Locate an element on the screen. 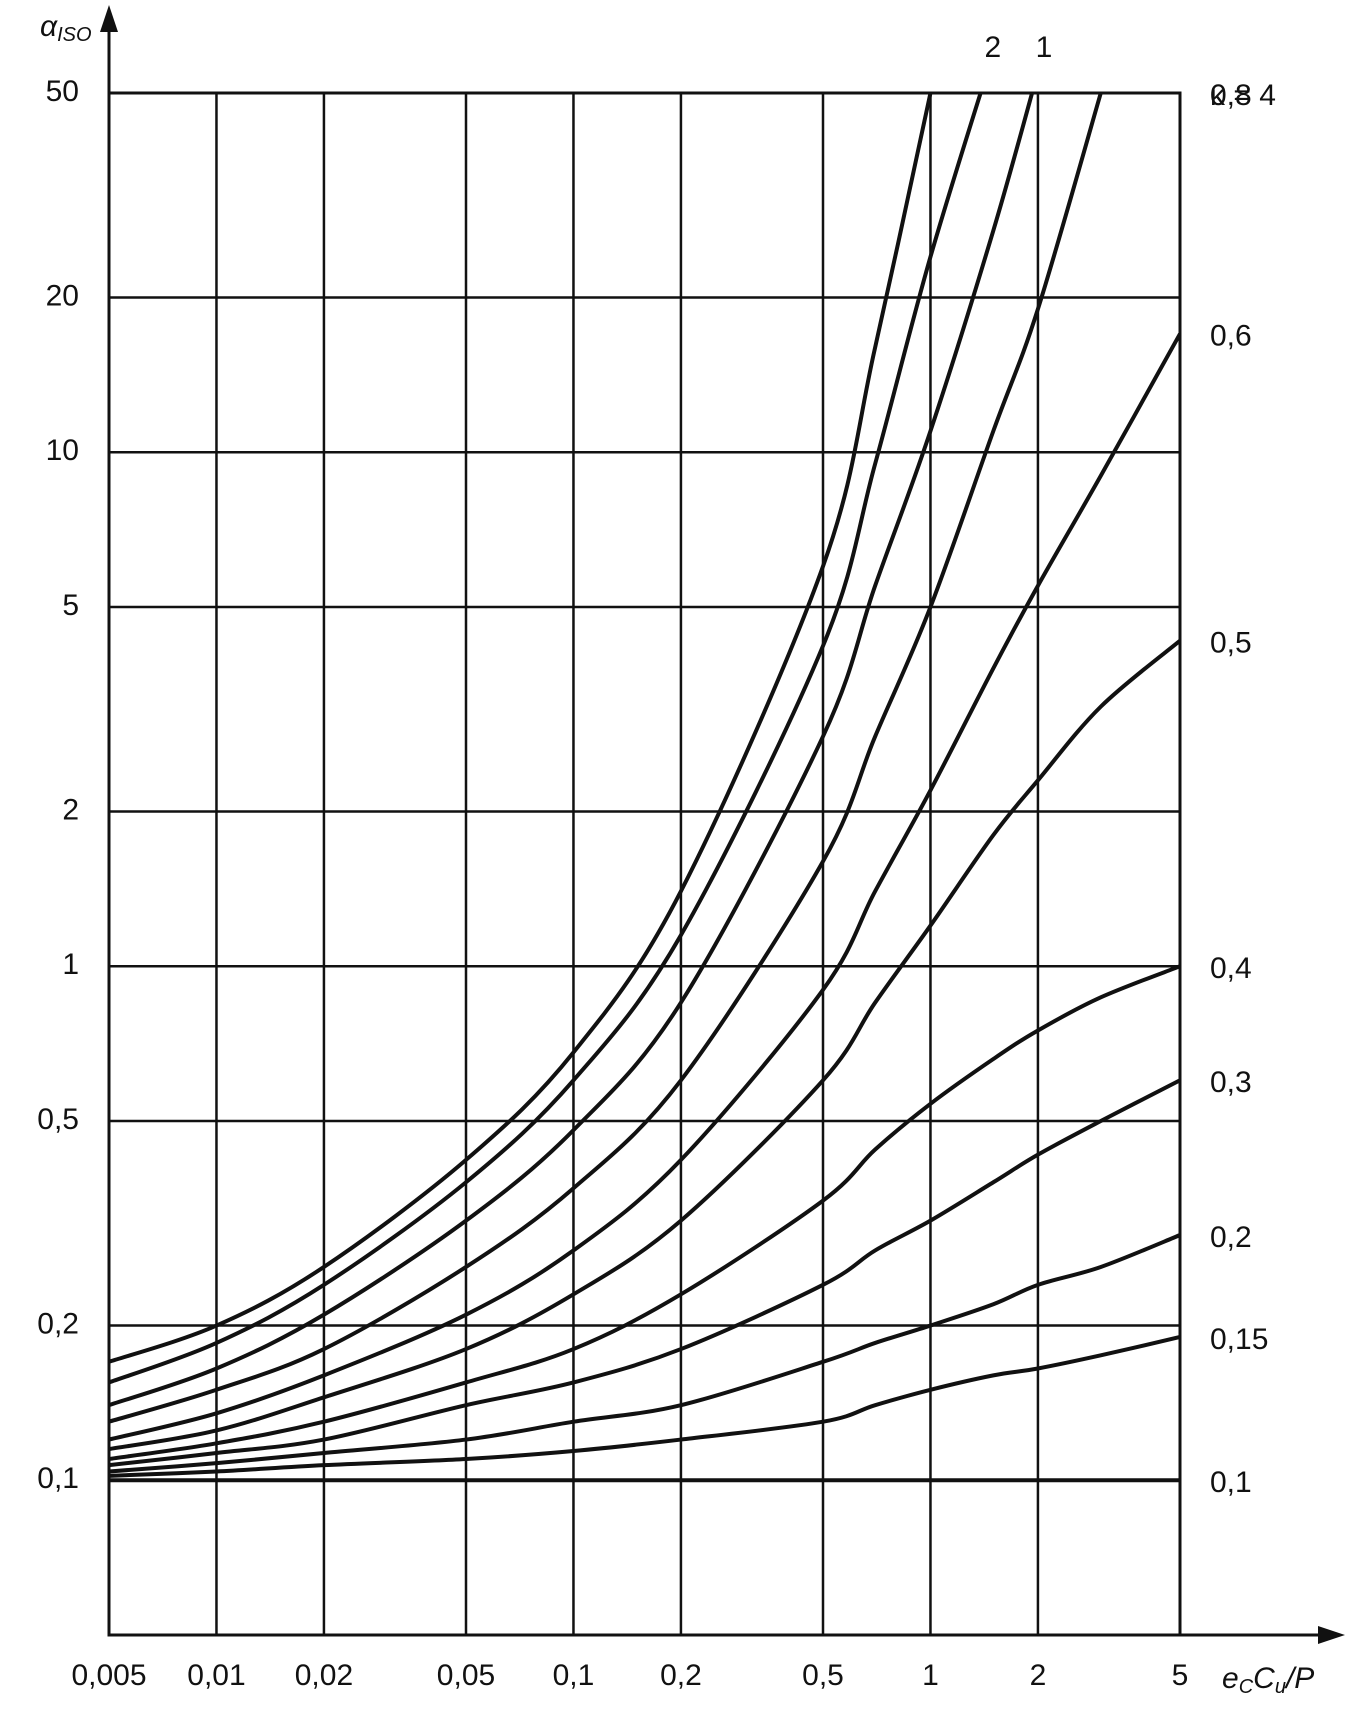  y-axis-arrow is located at coordinates (109, 18).